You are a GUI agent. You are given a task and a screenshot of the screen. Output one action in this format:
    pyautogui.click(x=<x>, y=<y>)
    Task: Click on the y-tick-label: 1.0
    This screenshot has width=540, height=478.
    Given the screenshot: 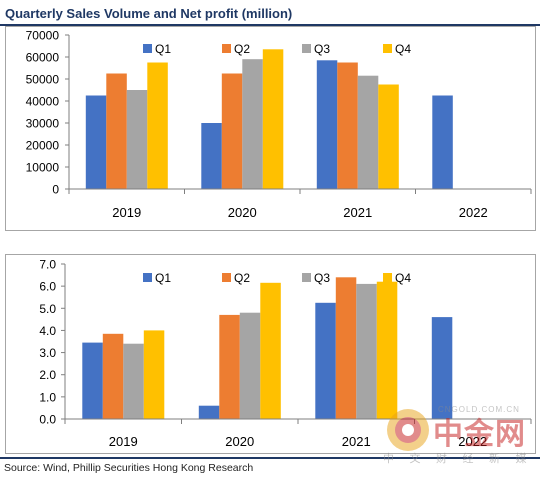 What is the action you would take?
    pyautogui.click(x=47, y=397)
    